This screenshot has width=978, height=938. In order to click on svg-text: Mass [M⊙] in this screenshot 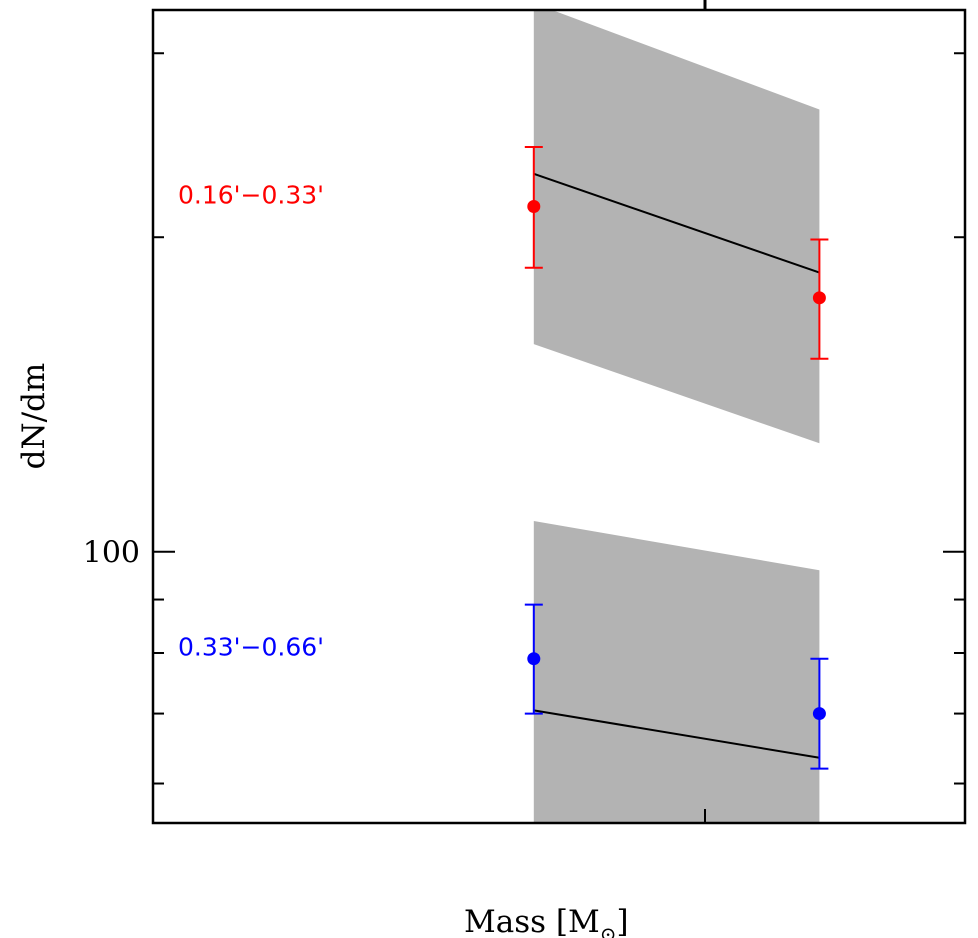, I will do `click(546, 921)`.